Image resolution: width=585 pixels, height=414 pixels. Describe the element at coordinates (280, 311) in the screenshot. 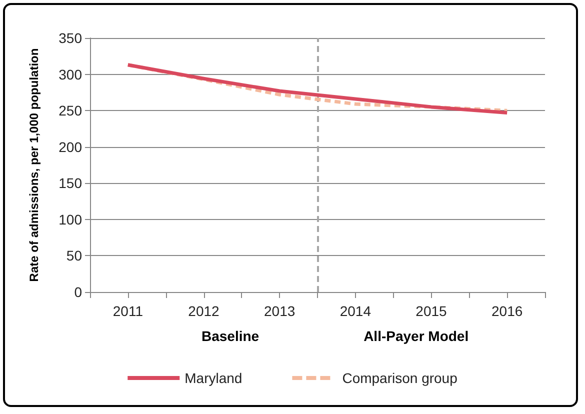

I see `x-tick-label: 2013` at that location.